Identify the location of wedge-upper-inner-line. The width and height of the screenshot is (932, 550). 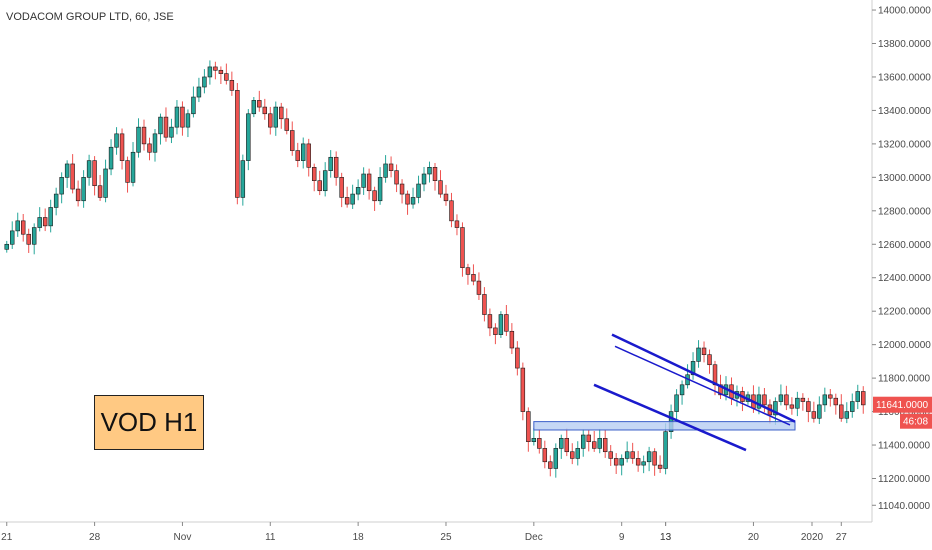
(702, 385).